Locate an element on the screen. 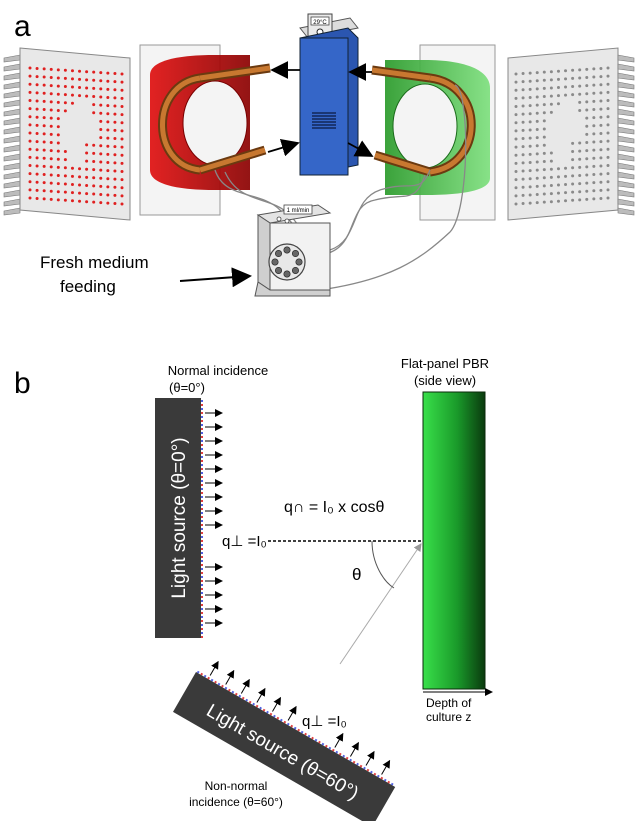 Image resolution: width=636 pixels, height=821 pixels. red-reactor is located at coordinates (205, 130).